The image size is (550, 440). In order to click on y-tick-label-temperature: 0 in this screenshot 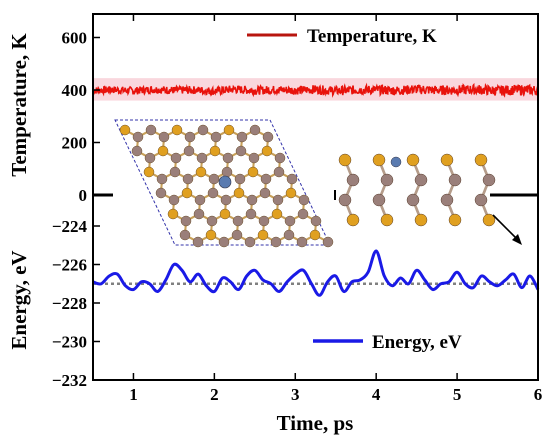, I will do `click(83, 195)`.